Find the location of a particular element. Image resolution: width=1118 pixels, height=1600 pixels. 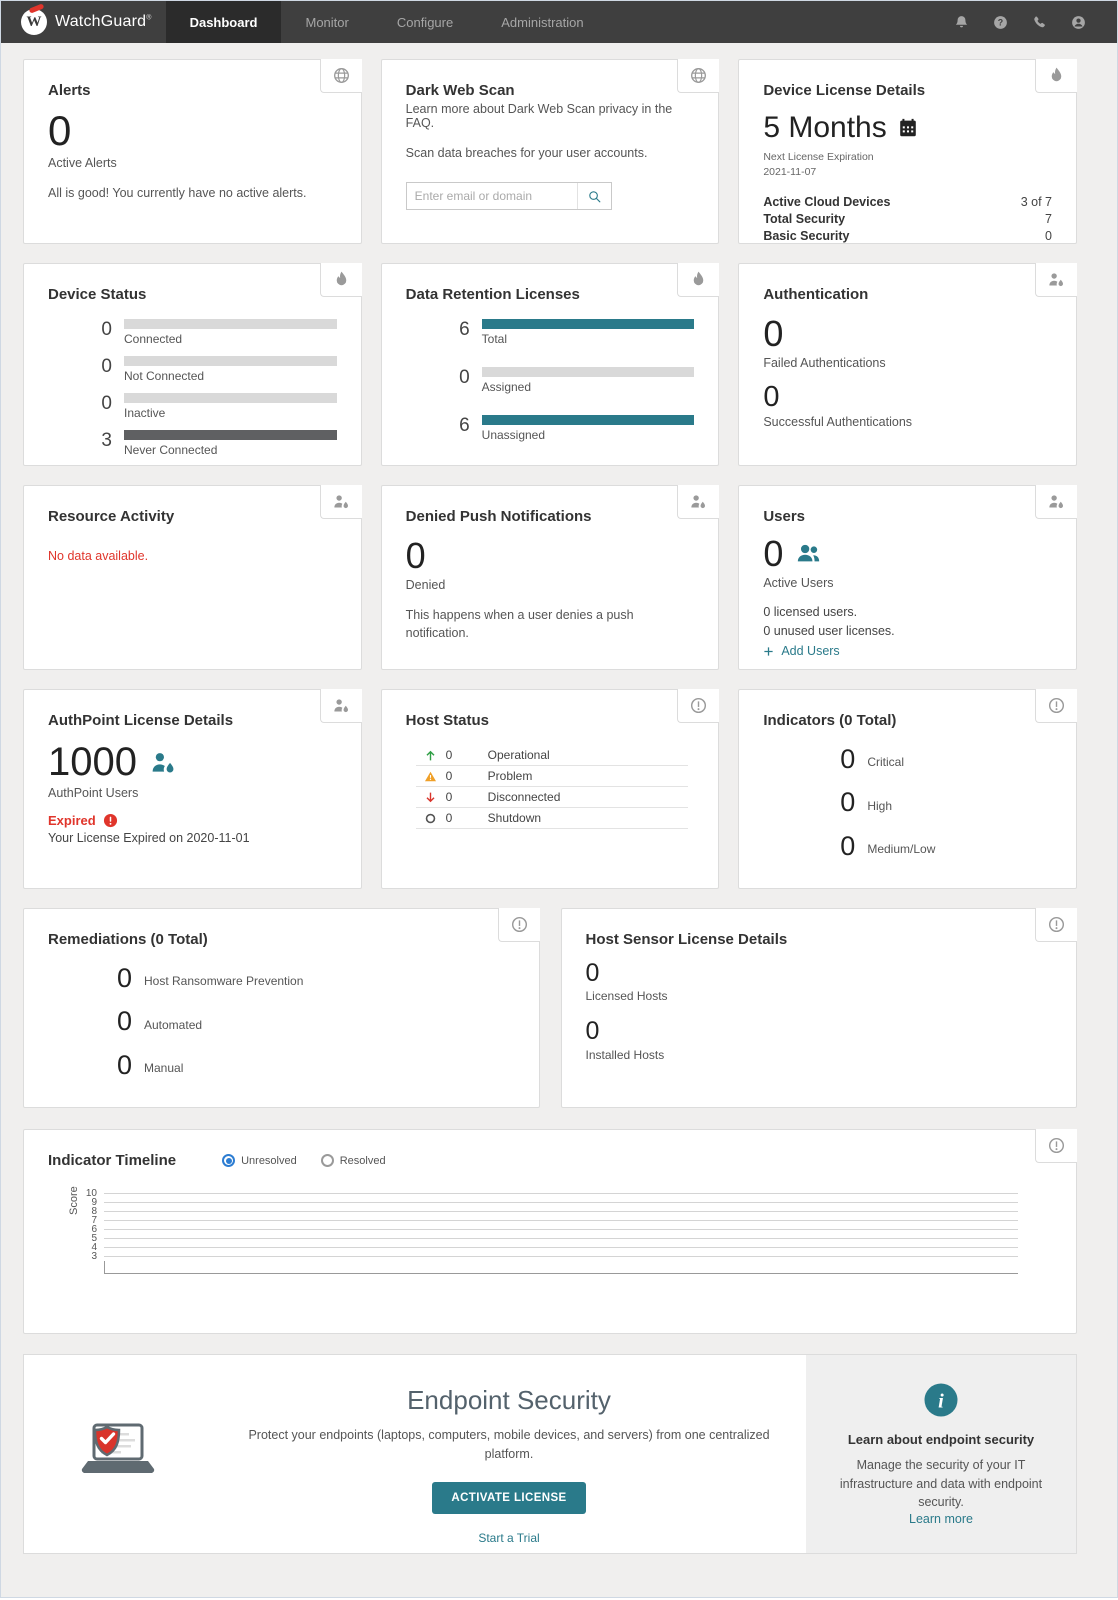

start-trial-link: Start a Trial is located at coordinates (509, 1537).